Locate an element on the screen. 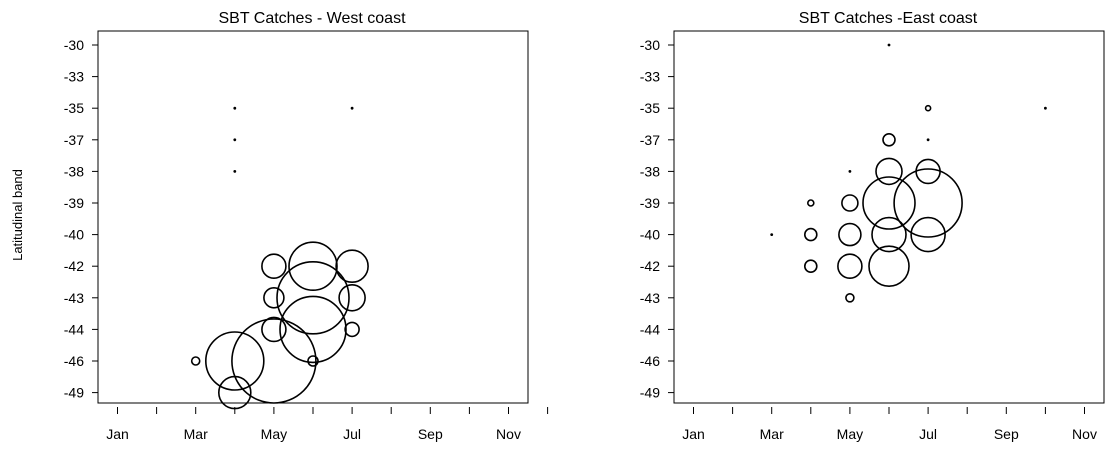 The width and height of the screenshot is (1117, 453). chart-title: SBT Catches -East coast is located at coordinates (888, 18).